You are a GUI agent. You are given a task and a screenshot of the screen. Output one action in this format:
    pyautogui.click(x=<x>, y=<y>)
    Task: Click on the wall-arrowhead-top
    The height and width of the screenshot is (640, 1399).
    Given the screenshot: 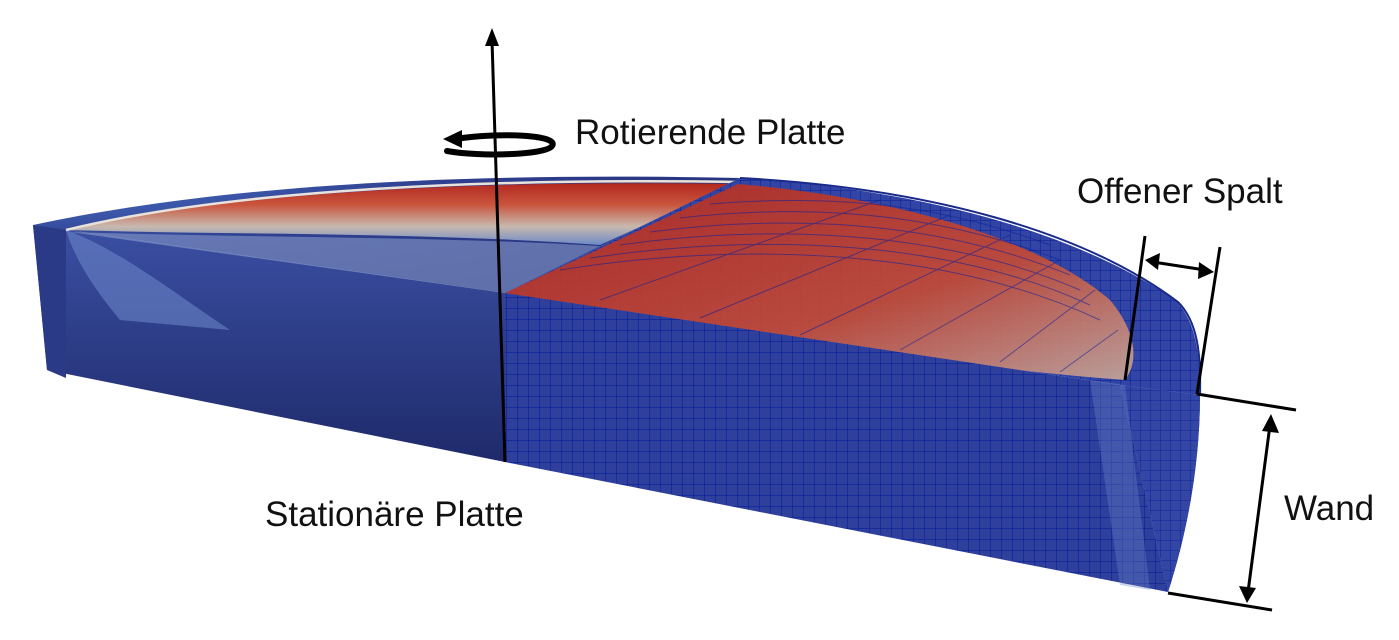 What is the action you would take?
    pyautogui.click(x=1270, y=423)
    